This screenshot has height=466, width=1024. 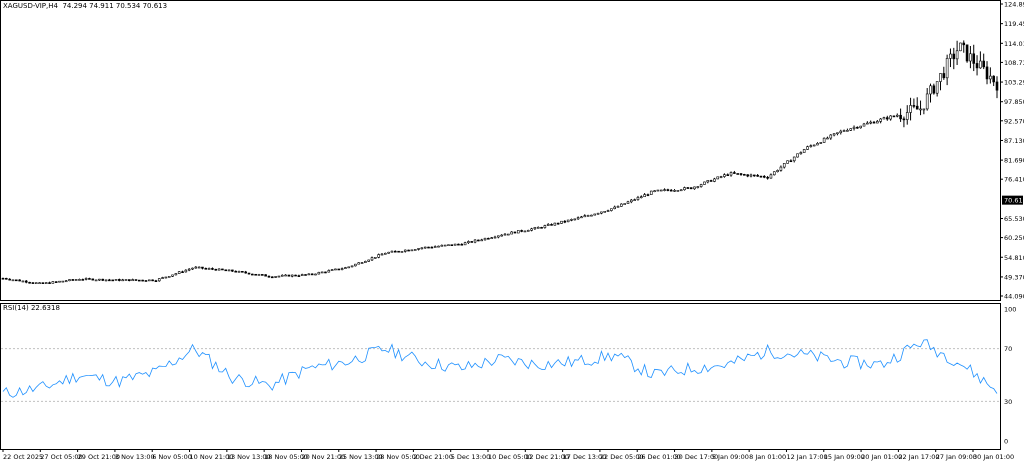 I want to click on time-axis-label: 30 Jan 01:00, so click(x=993, y=457).